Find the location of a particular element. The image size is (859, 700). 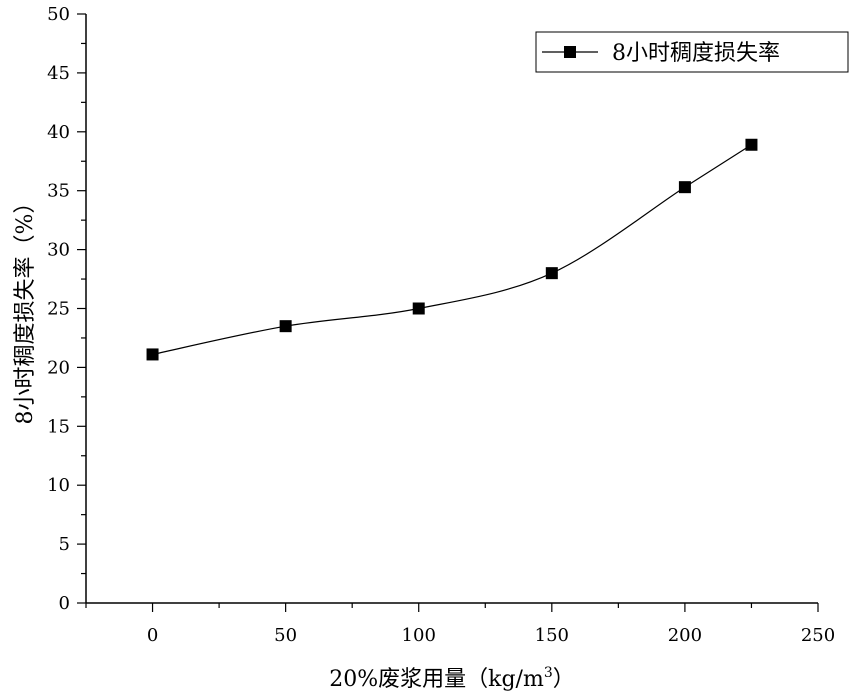

x-axis-title: 20%废浆用量（kg/m3） is located at coordinates (452, 678).